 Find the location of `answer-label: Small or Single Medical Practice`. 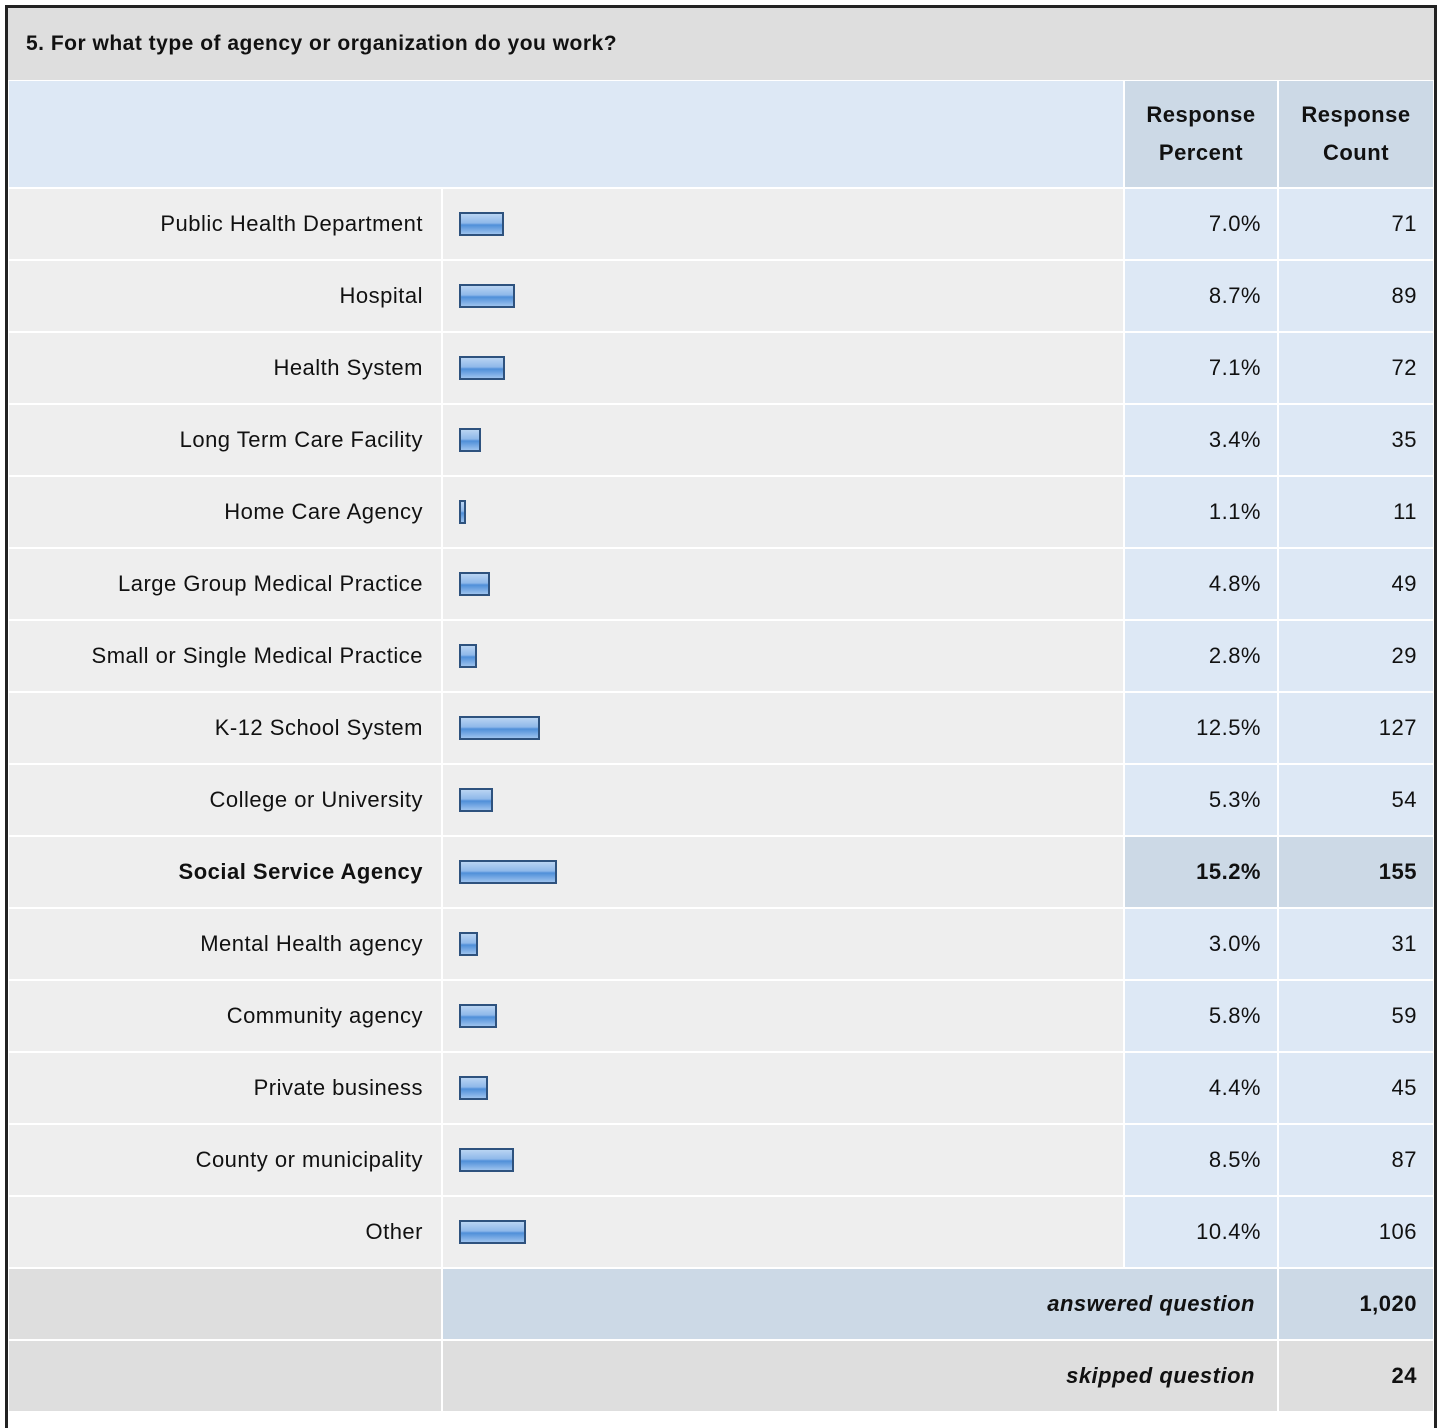

answer-label: Small or Single Medical Practice is located at coordinates (225, 656).